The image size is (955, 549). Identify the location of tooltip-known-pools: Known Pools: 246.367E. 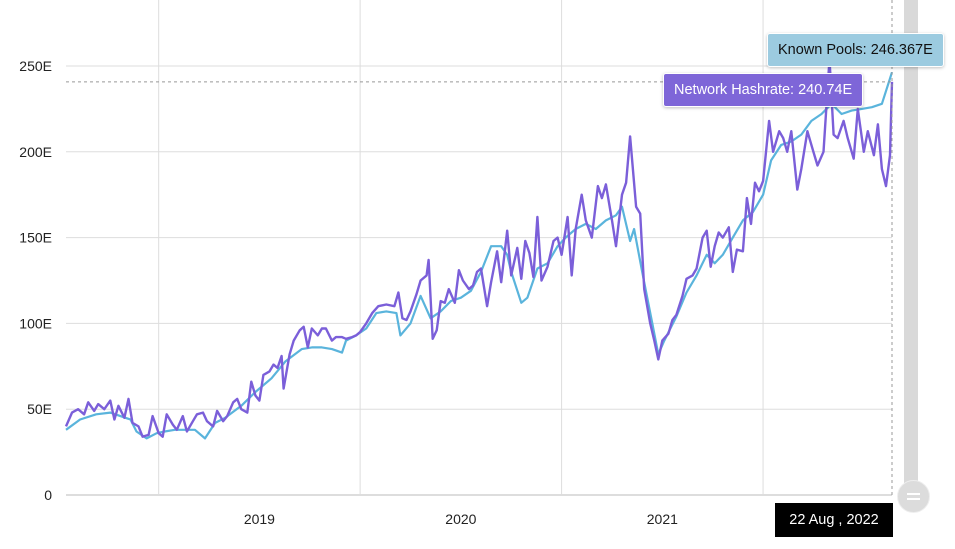
(855, 50).